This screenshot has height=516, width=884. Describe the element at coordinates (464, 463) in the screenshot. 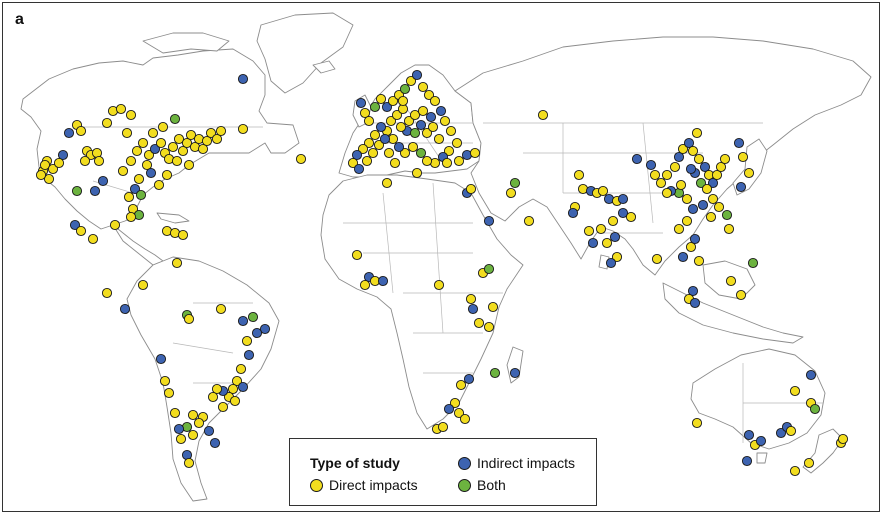

I see `indirect-impacts-swatch` at that location.